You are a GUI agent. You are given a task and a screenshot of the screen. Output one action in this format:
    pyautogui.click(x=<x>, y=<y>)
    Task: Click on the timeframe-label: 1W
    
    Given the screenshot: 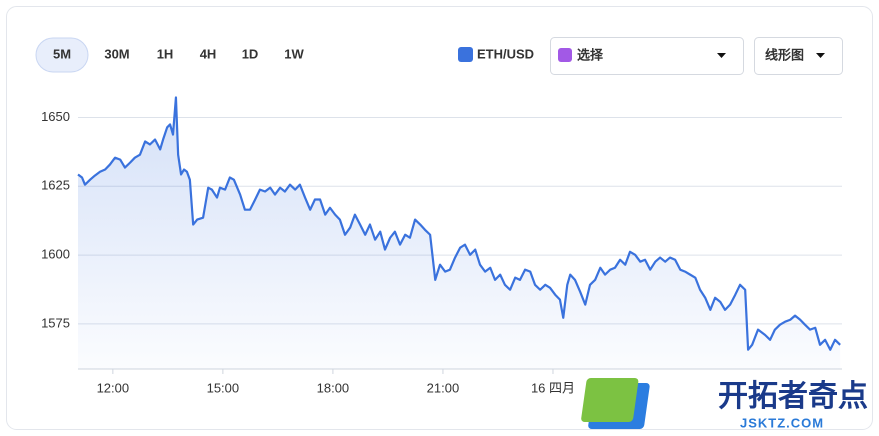 What is the action you would take?
    pyautogui.click(x=294, y=53)
    